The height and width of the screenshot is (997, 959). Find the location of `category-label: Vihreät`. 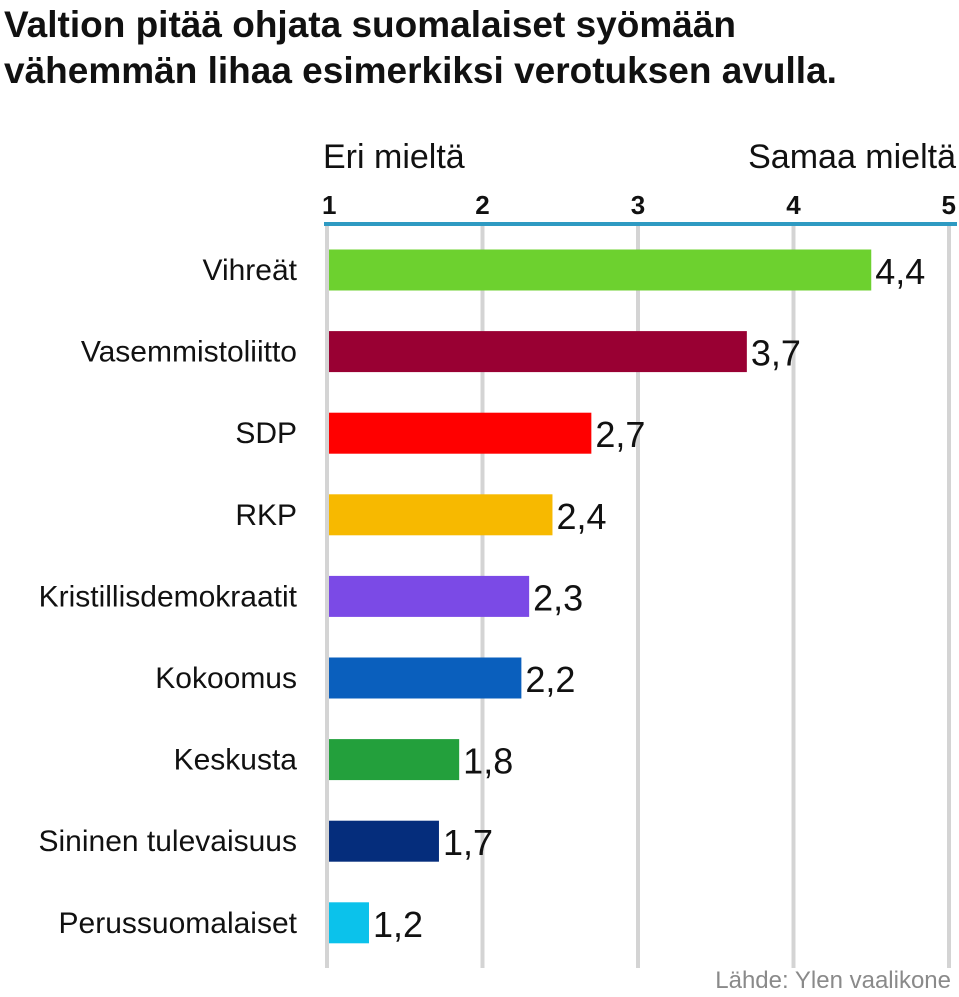

category-label: Vihreät is located at coordinates (249, 270).